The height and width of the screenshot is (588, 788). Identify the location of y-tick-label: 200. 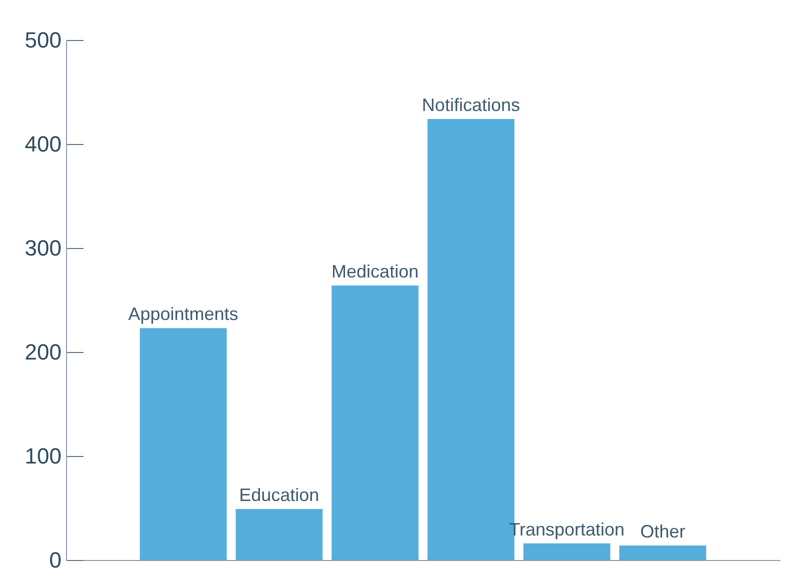
(43, 352).